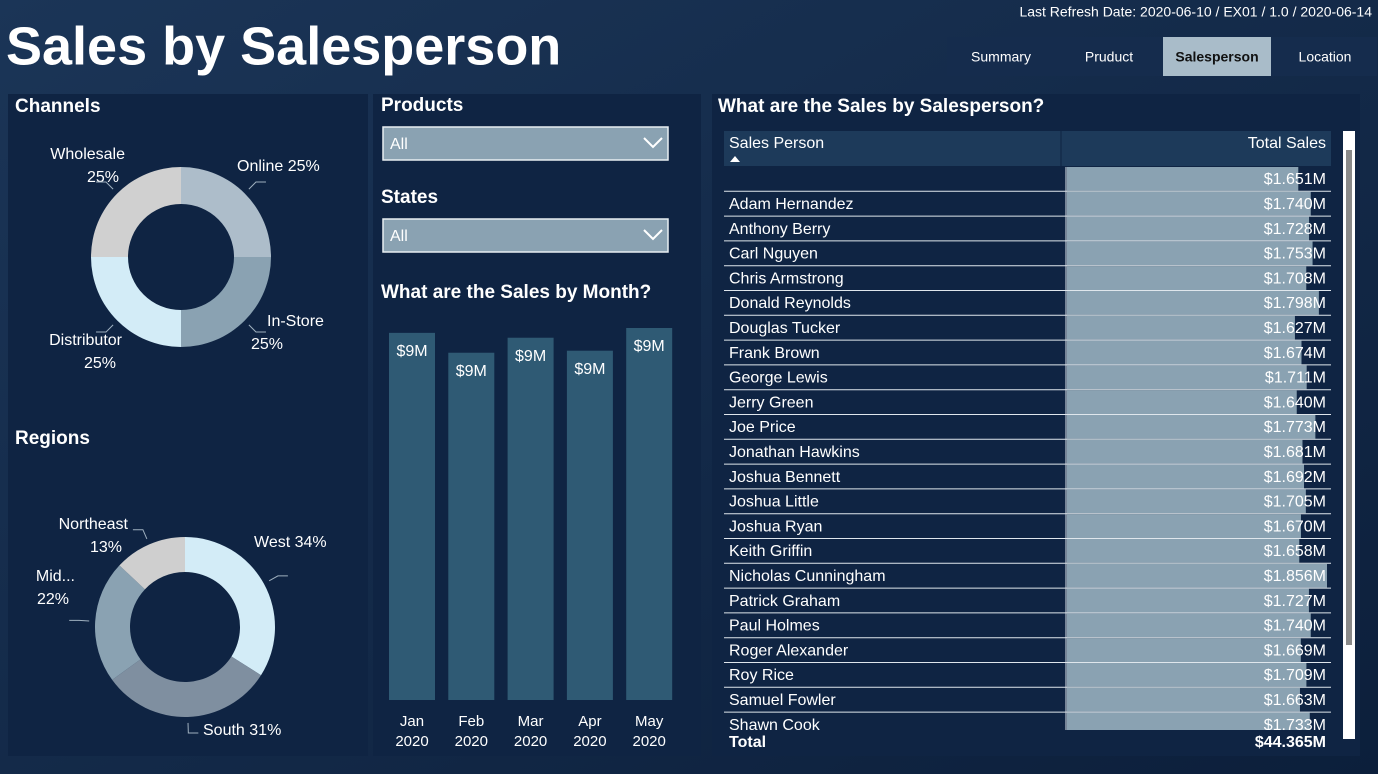 This screenshot has width=1378, height=774. What do you see at coordinates (53, 599) in the screenshot?
I see `label-value: 22%` at bounding box center [53, 599].